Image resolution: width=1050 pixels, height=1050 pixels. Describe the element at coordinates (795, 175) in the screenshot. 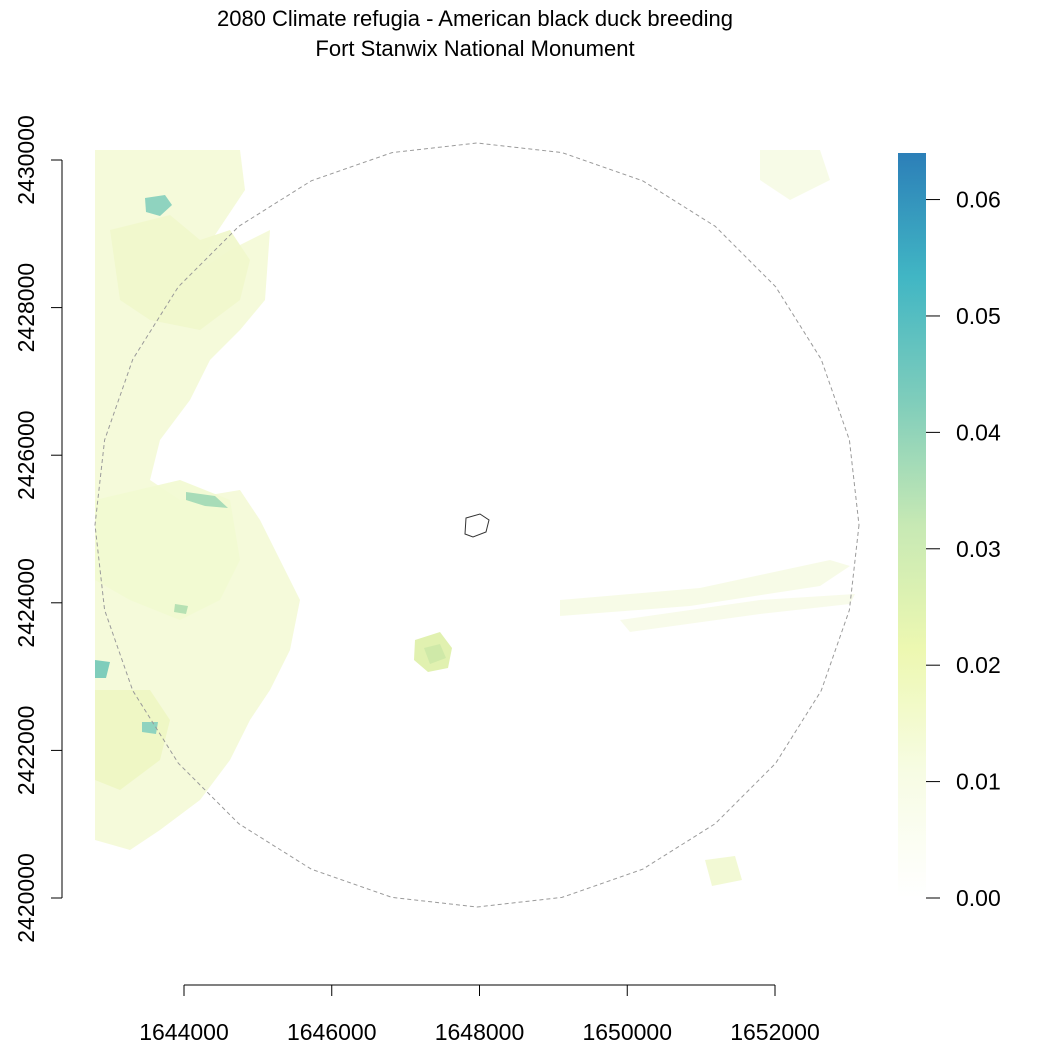

I see `raster-patch-ne` at that location.